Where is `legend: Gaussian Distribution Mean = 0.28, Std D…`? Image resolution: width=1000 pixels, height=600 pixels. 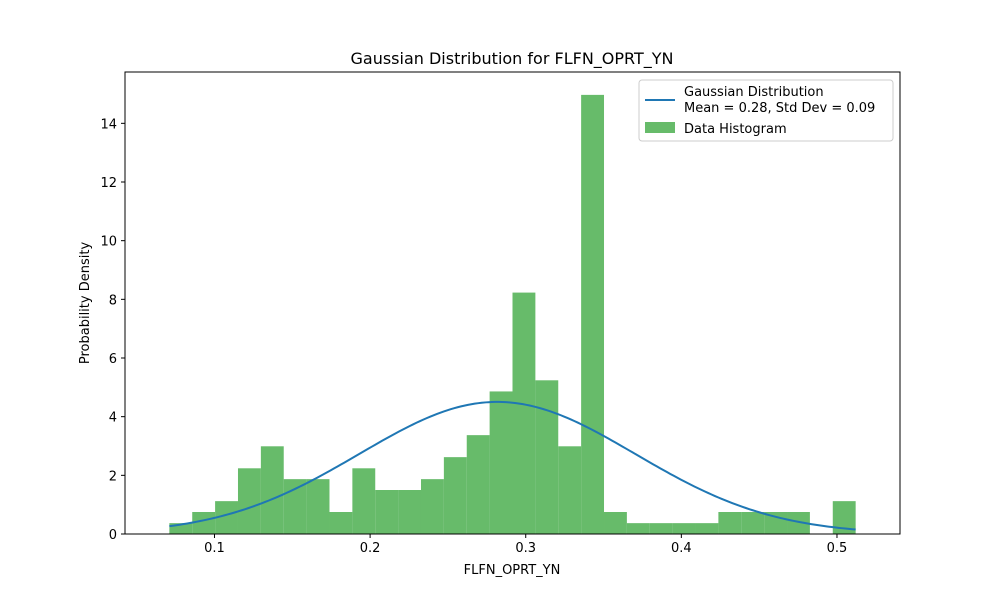 legend: Gaussian Distribution Mean = 0.28, Std D… is located at coordinates (766, 110).